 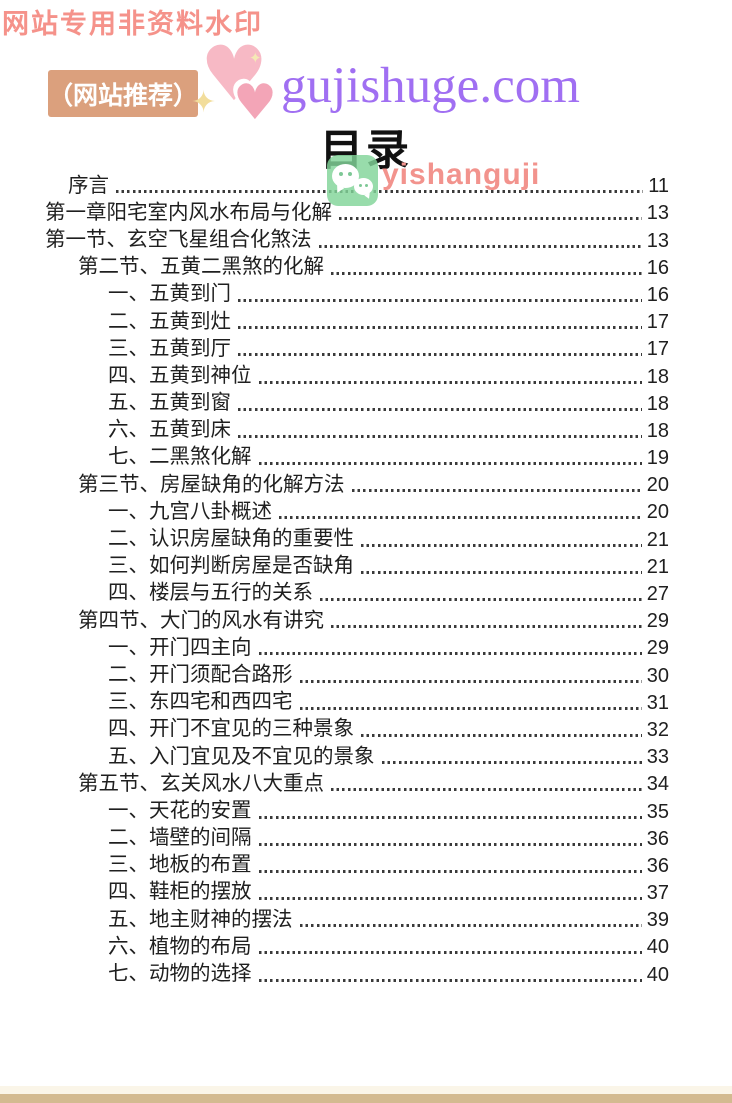 What do you see at coordinates (366, 674) in the screenshot?
I see `toc-row: 二、开门须配合路形 30` at bounding box center [366, 674].